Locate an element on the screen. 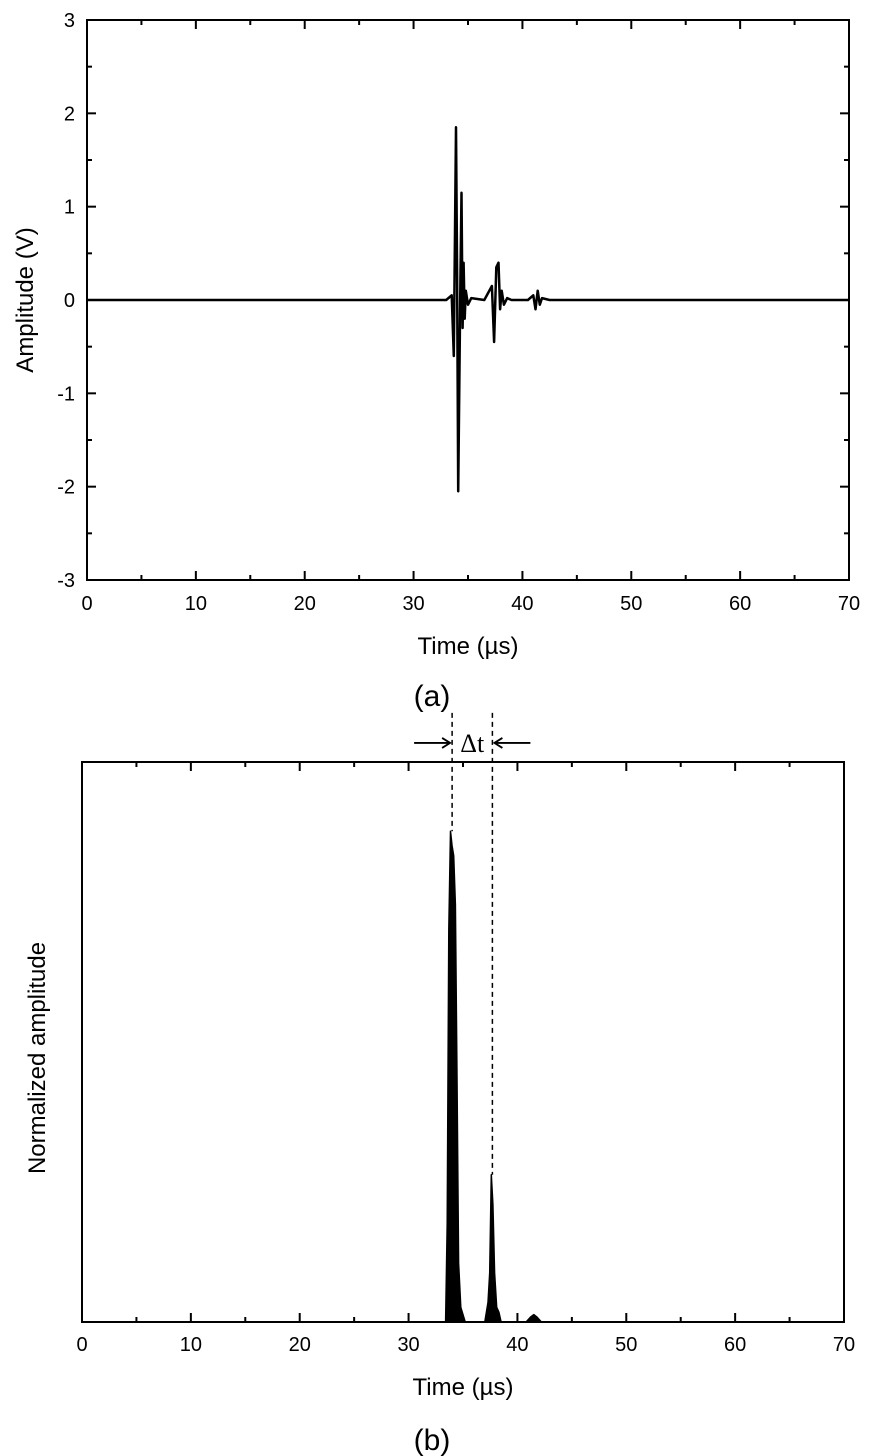 The image size is (870, 1456). delta-t-annotation: Δt is located at coordinates (472, 943).